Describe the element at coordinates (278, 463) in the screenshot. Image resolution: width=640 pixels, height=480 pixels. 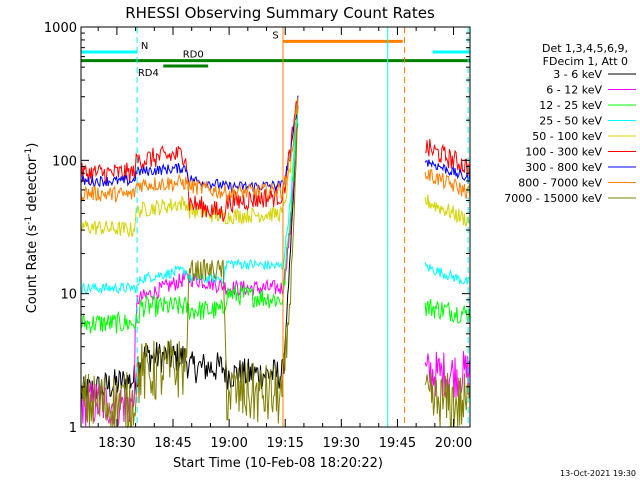
I see `x-axis-label: Start Time (10-Feb-08 18:20:22)` at that location.